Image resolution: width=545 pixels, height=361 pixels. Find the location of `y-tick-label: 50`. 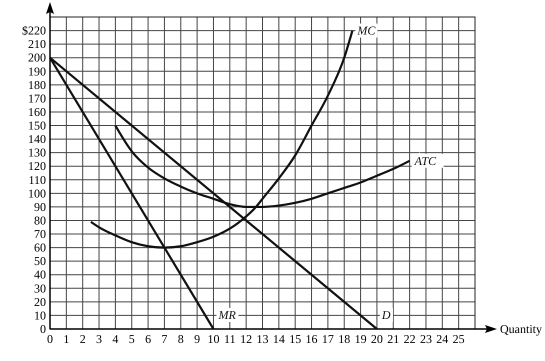

y-tick-label: 50 is located at coordinates (40, 261).